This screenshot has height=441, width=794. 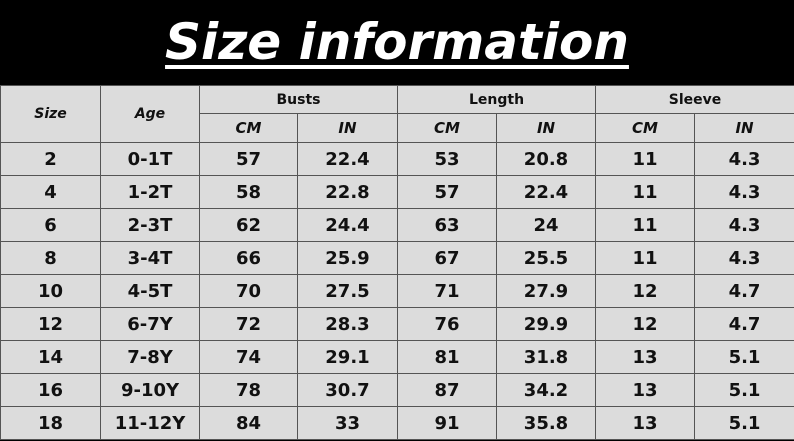 I want to click on table-cell: 31.8, so click(x=546, y=357).